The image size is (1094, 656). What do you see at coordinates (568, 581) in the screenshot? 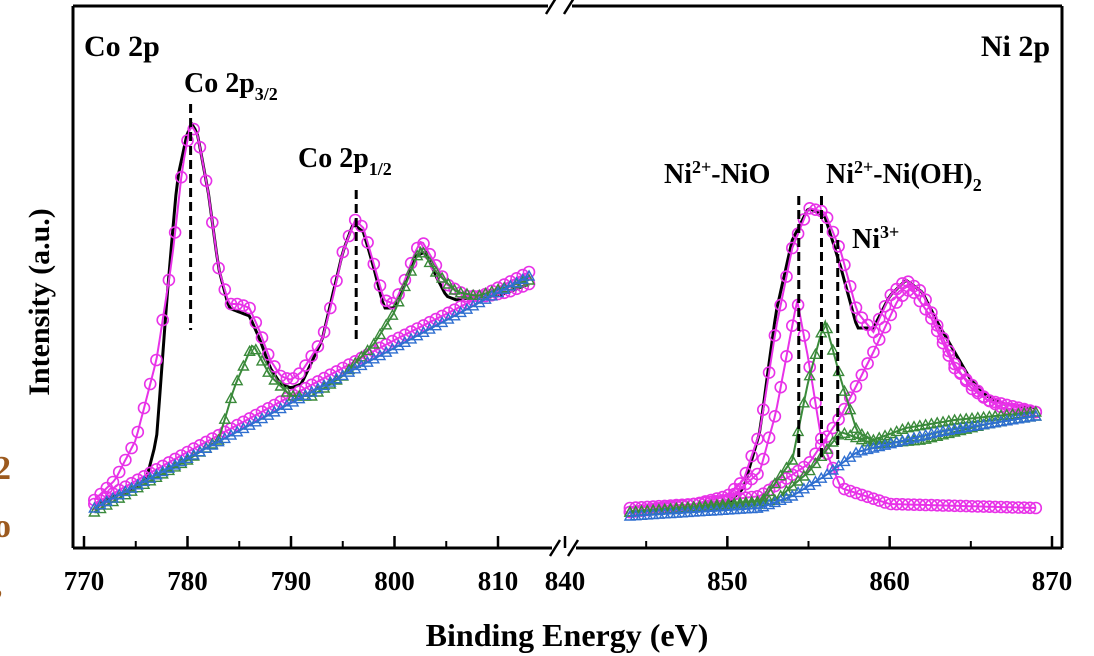
I see `x-tick-labels: 770 780 790 800 810 840 850 860 870` at bounding box center [568, 581].